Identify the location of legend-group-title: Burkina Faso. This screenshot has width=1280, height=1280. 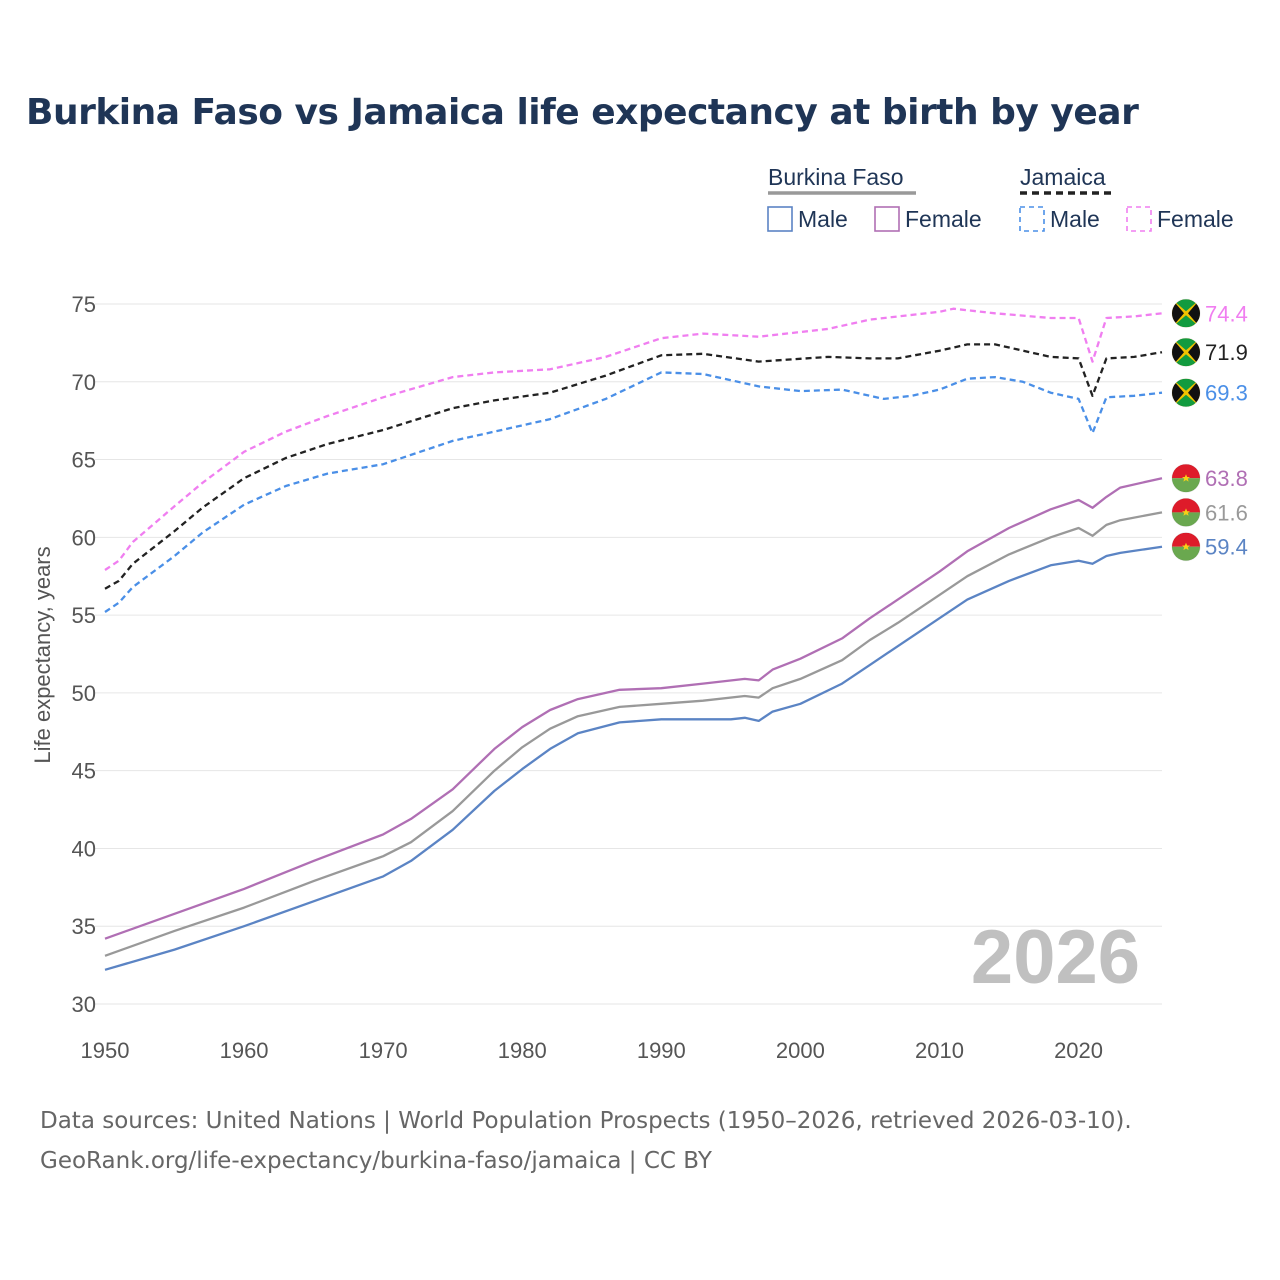
(836, 177).